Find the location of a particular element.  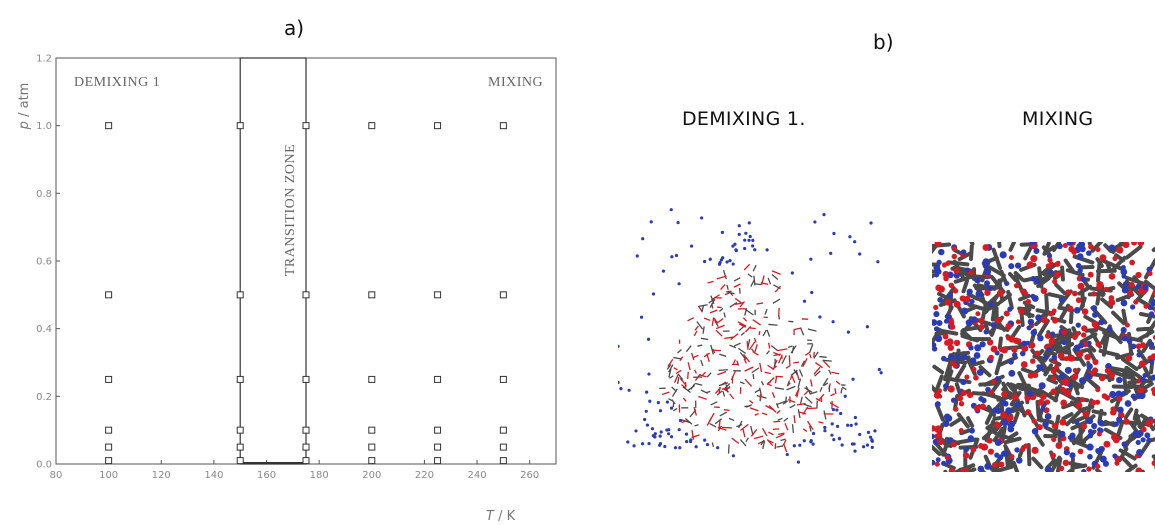

x-tick-label: 200 is located at coordinates (371, 475).